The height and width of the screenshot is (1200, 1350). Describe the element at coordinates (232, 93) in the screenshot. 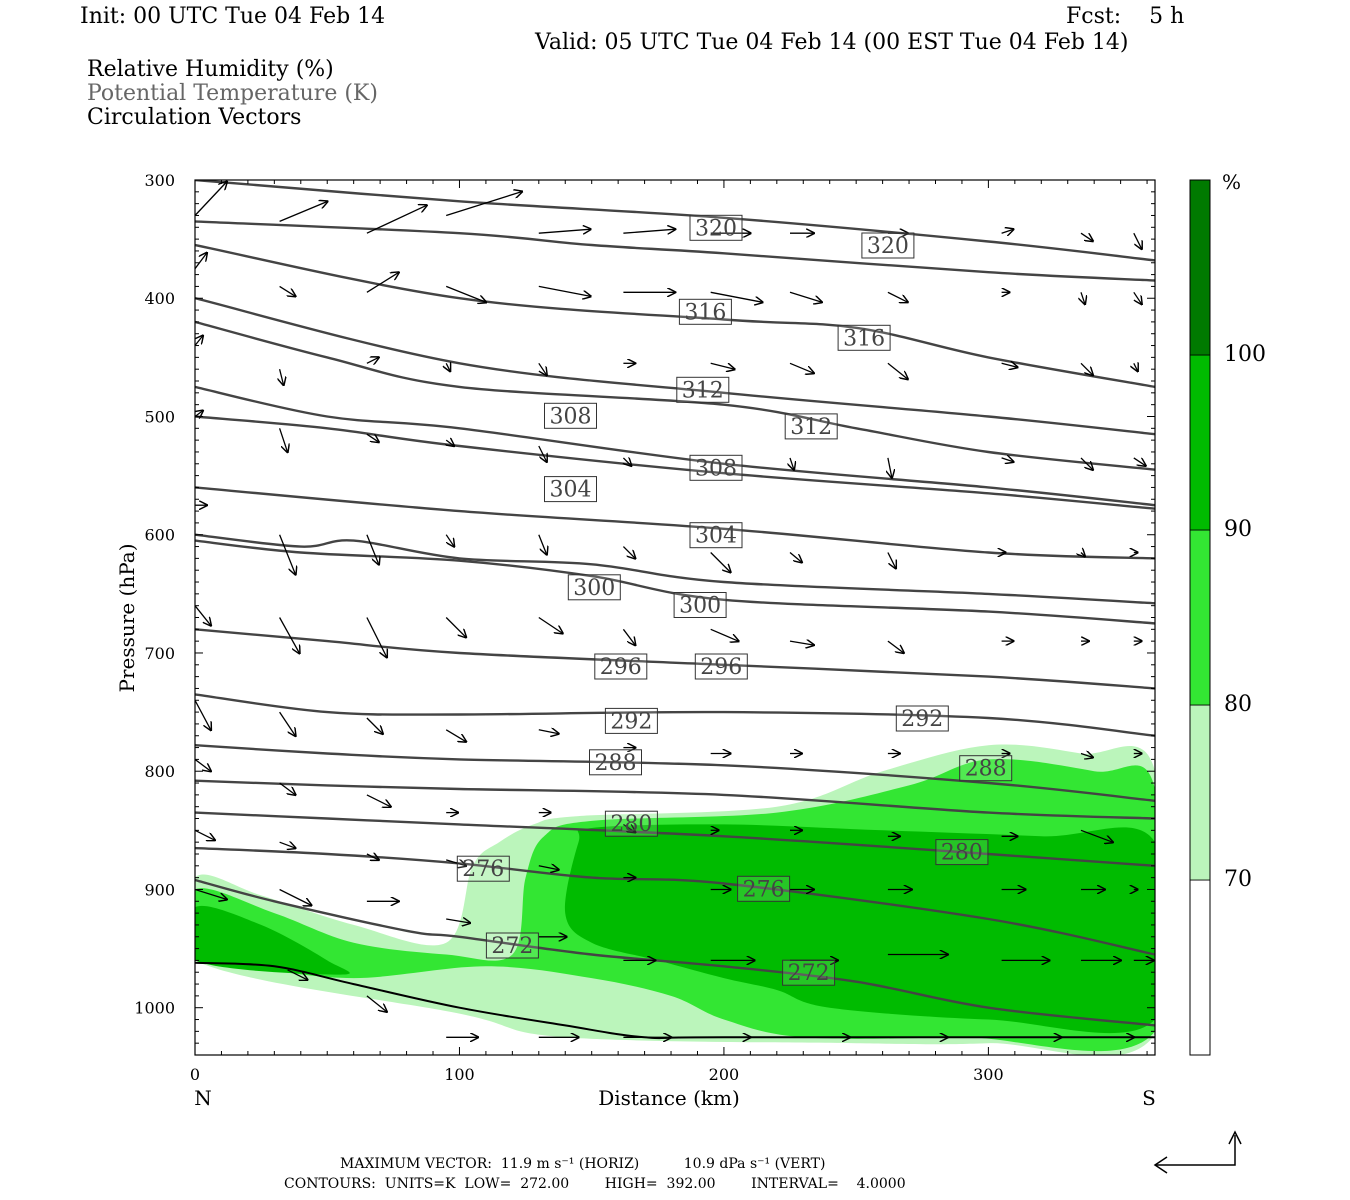

I see `legend-potential-temperature: Potential Temperature (K)` at that location.